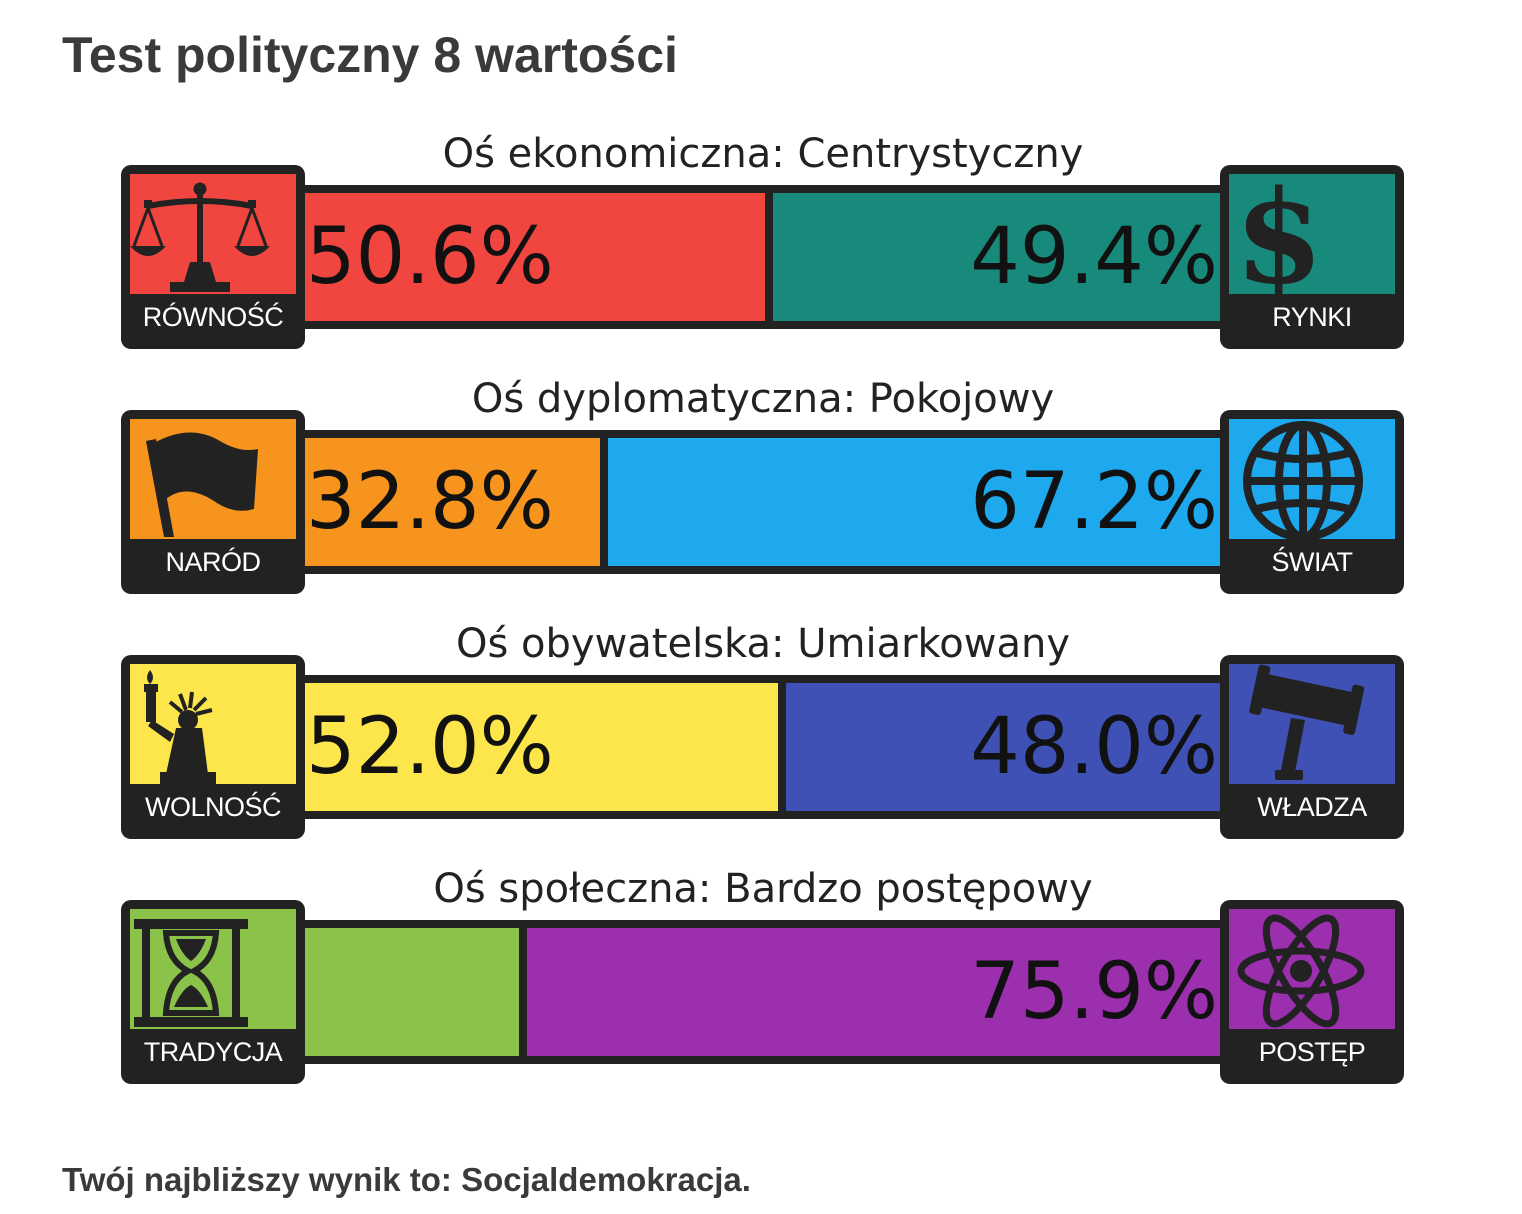  I want to click on nation-label: NARÓD, so click(213, 562).